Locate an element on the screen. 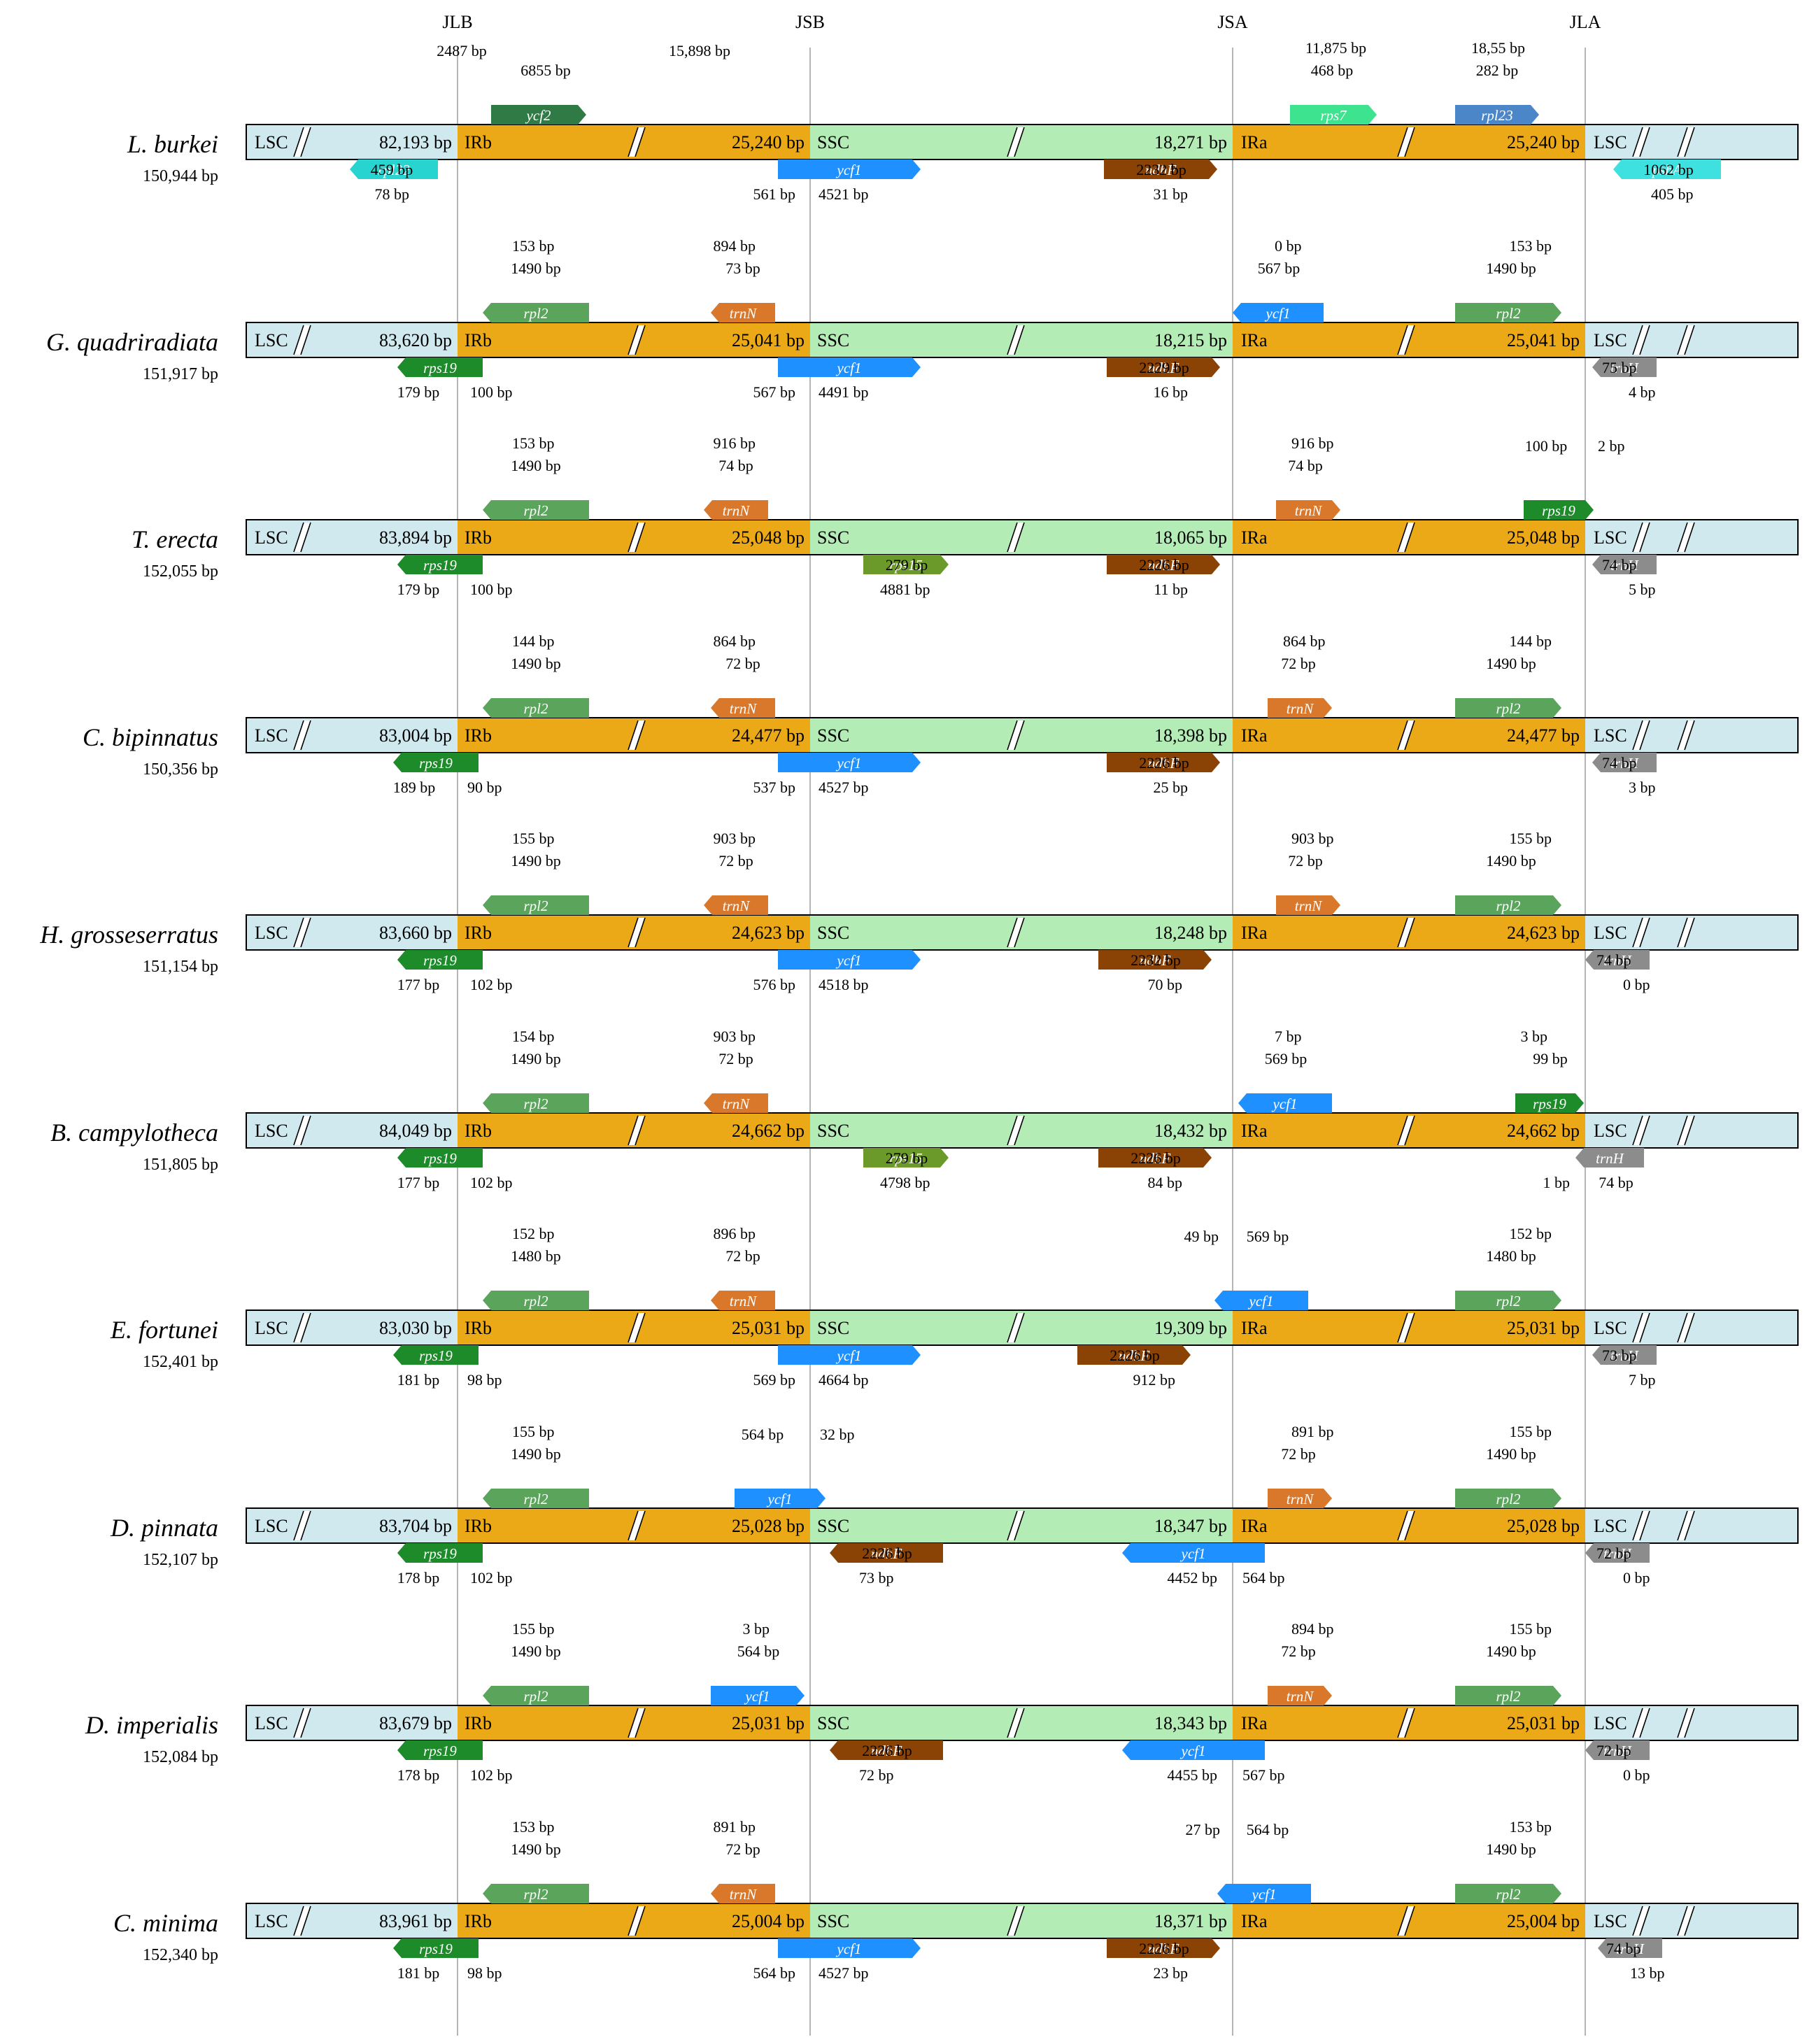 The height and width of the screenshot is (2044, 1814). gene-name: rpl23 is located at coordinates (1497, 115).